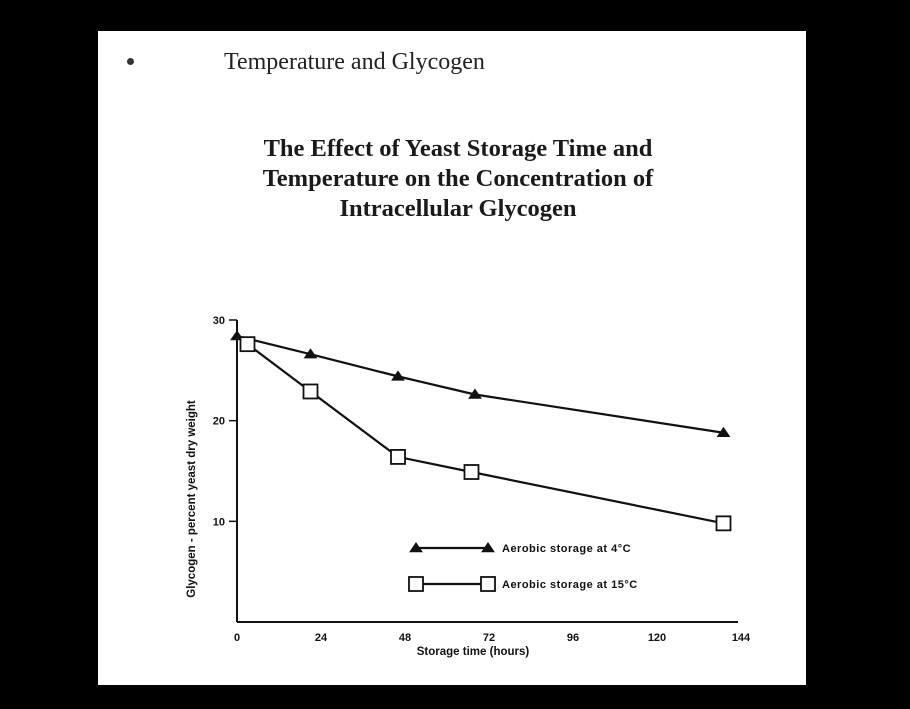 Image resolution: width=910 pixels, height=709 pixels. Describe the element at coordinates (657, 638) in the screenshot. I see `x-tick-label: 120` at that location.